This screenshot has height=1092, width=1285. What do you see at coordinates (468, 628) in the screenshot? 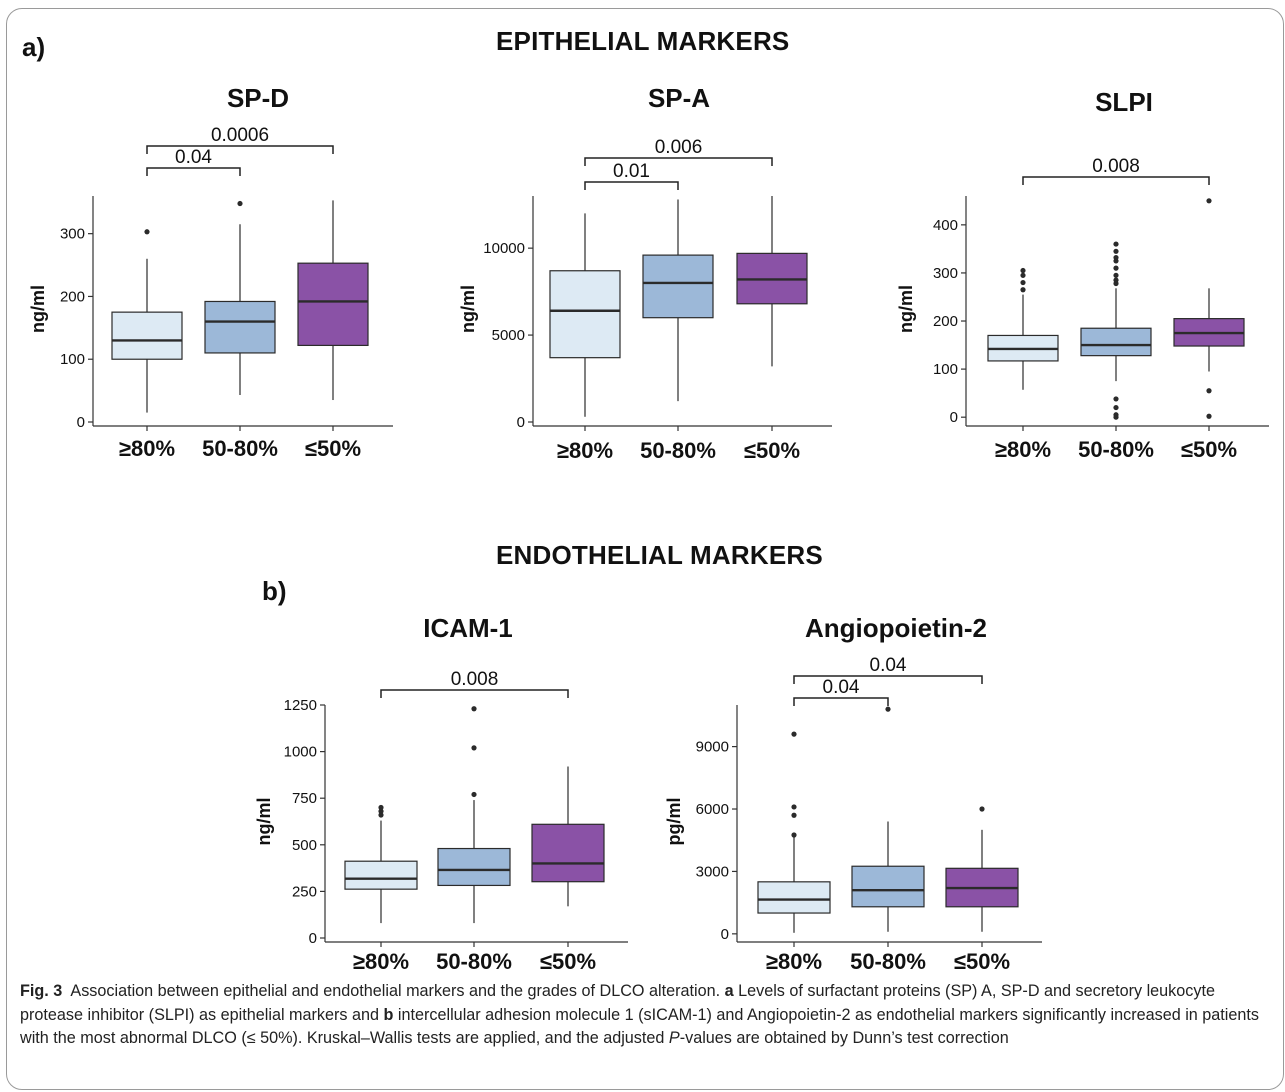
I see `icam-1-title: ICAM-1` at bounding box center [468, 628].